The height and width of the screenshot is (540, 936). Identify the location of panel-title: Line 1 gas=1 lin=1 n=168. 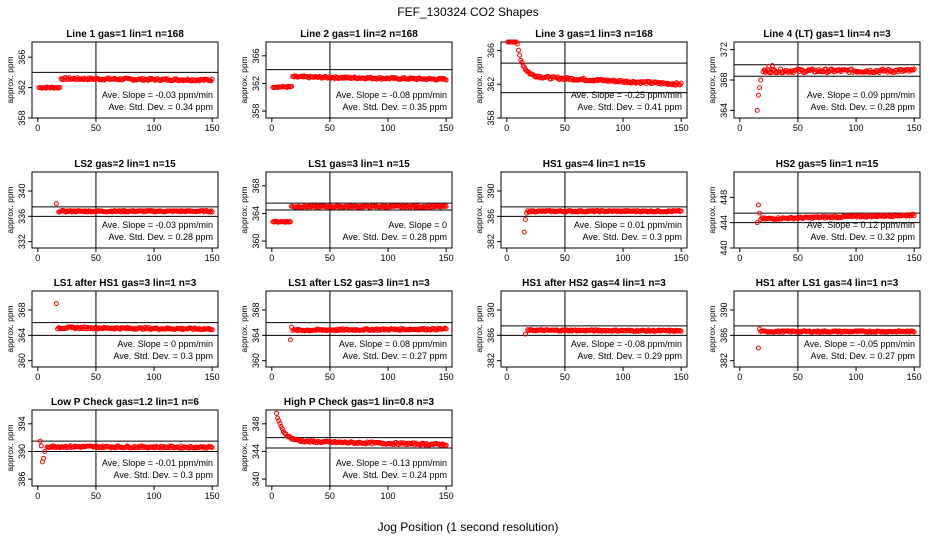
(125, 34).